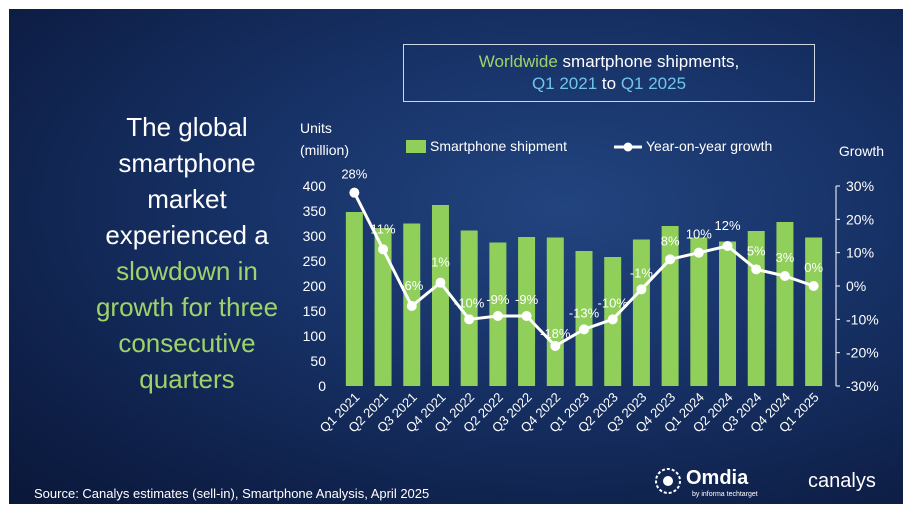  Describe the element at coordinates (709, 146) in the screenshot. I see `legend-line-label: Year-on-year growth` at that location.